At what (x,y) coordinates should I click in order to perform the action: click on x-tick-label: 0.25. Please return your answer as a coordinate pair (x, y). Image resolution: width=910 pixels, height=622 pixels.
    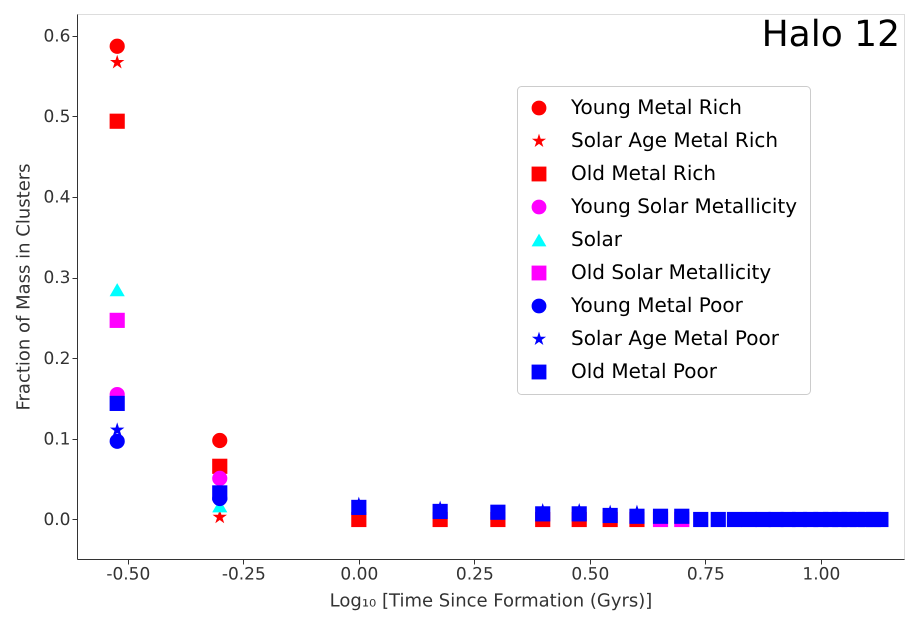
    Looking at the image, I should click on (475, 574).